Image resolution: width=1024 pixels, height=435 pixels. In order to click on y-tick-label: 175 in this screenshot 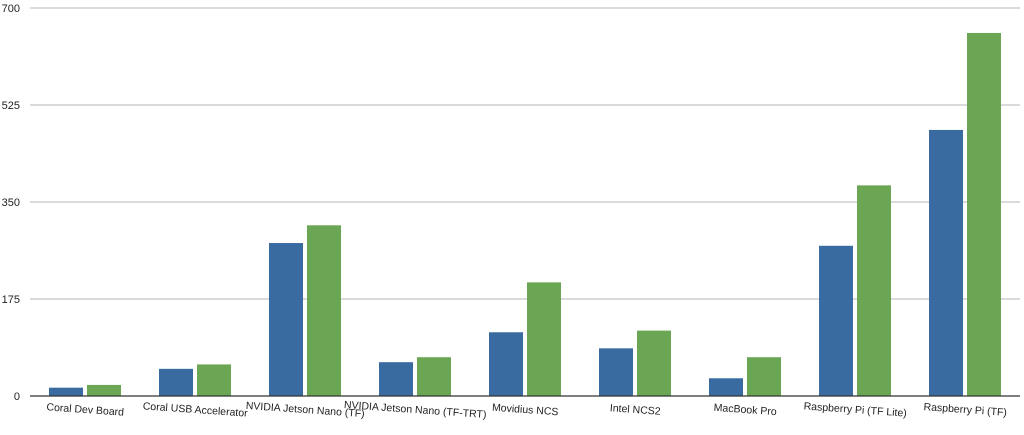, I will do `click(11, 300)`.